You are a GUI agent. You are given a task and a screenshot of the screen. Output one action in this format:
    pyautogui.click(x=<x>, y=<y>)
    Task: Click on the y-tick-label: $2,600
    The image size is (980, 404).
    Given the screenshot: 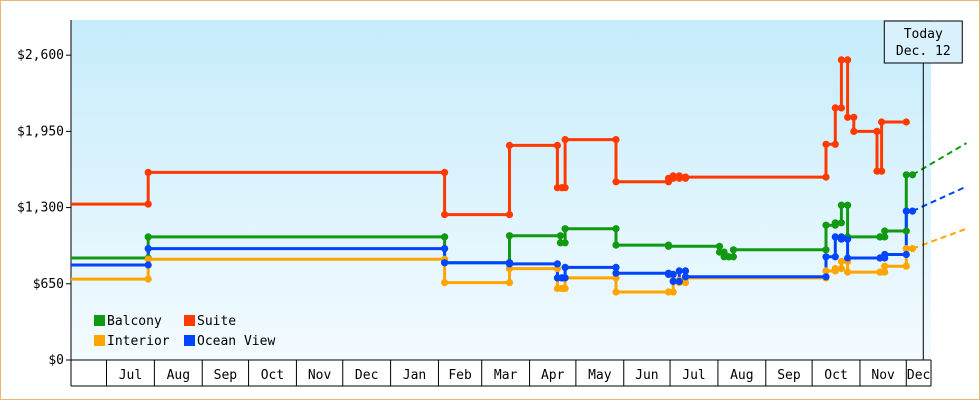 What is the action you would take?
    pyautogui.click(x=40, y=55)
    